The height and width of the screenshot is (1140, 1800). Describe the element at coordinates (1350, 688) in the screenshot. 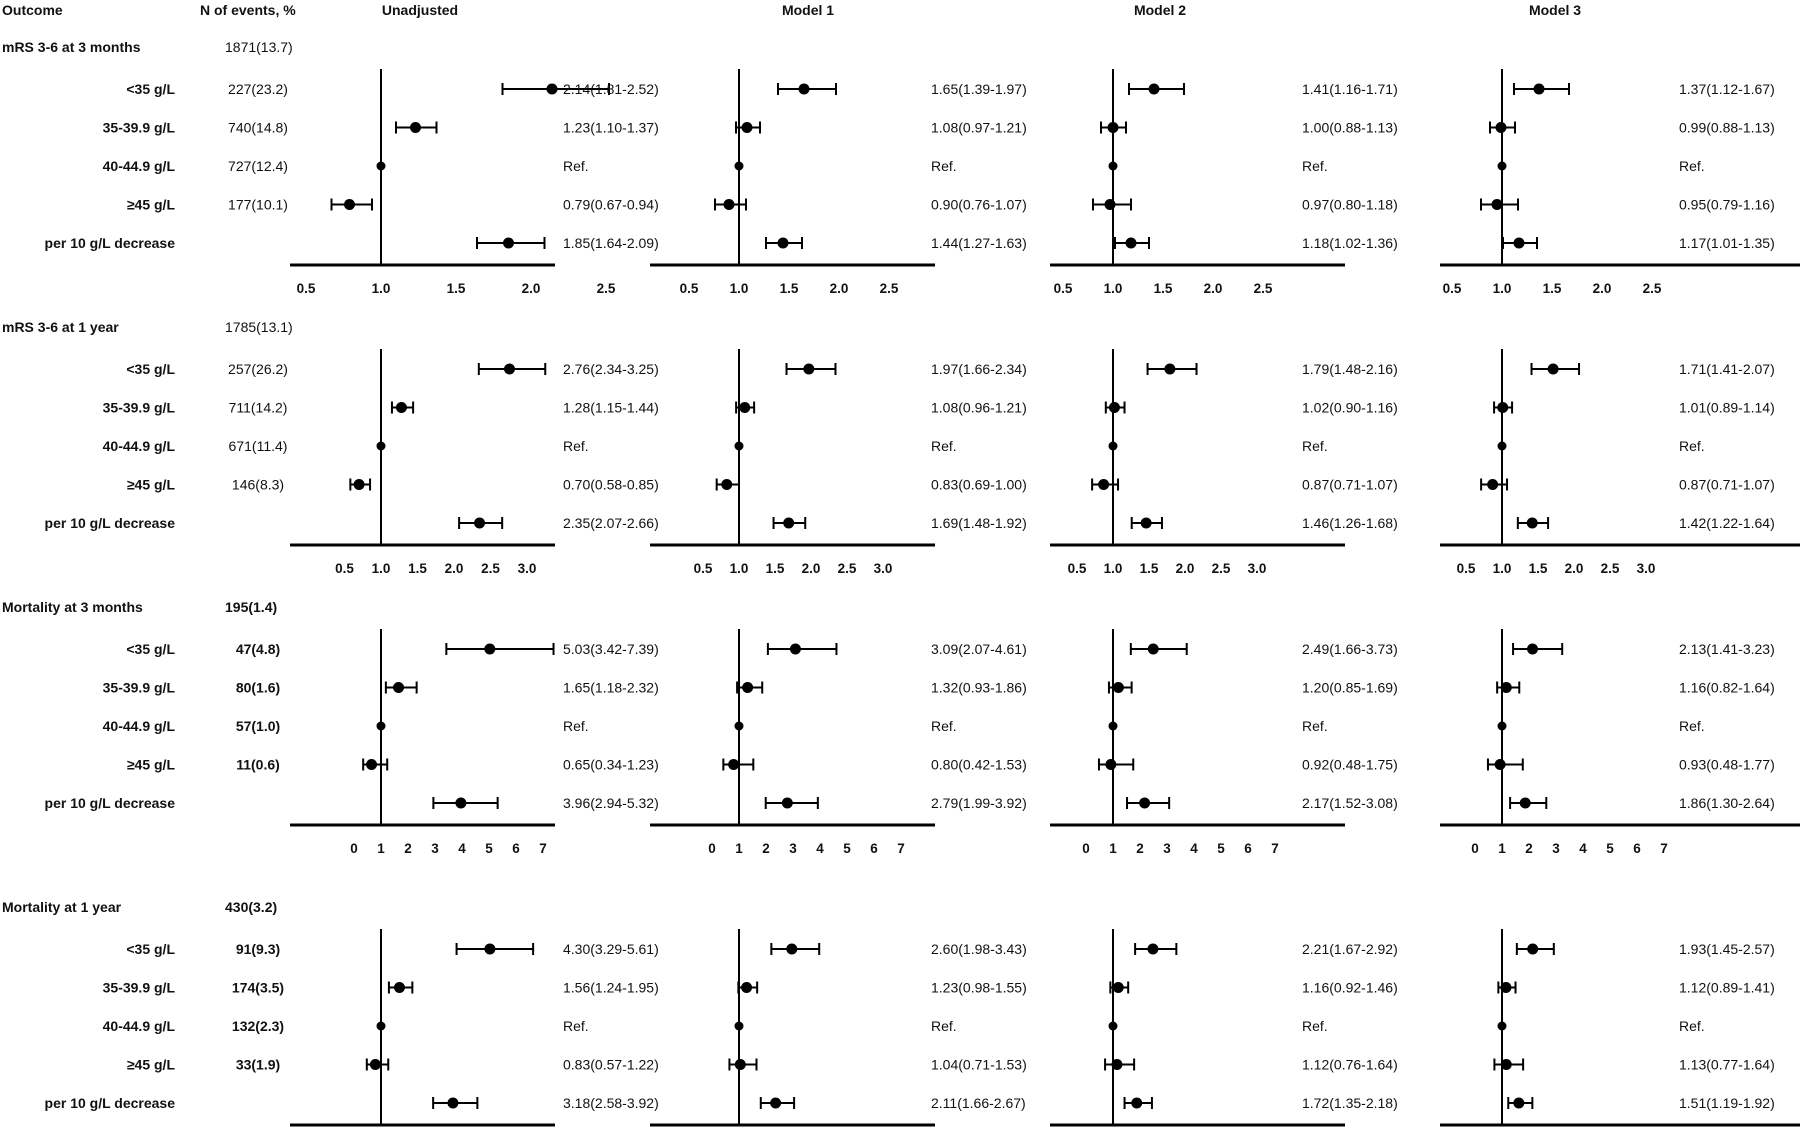

I see `estimate-text: 1.20(0.85-1.69)` at that location.